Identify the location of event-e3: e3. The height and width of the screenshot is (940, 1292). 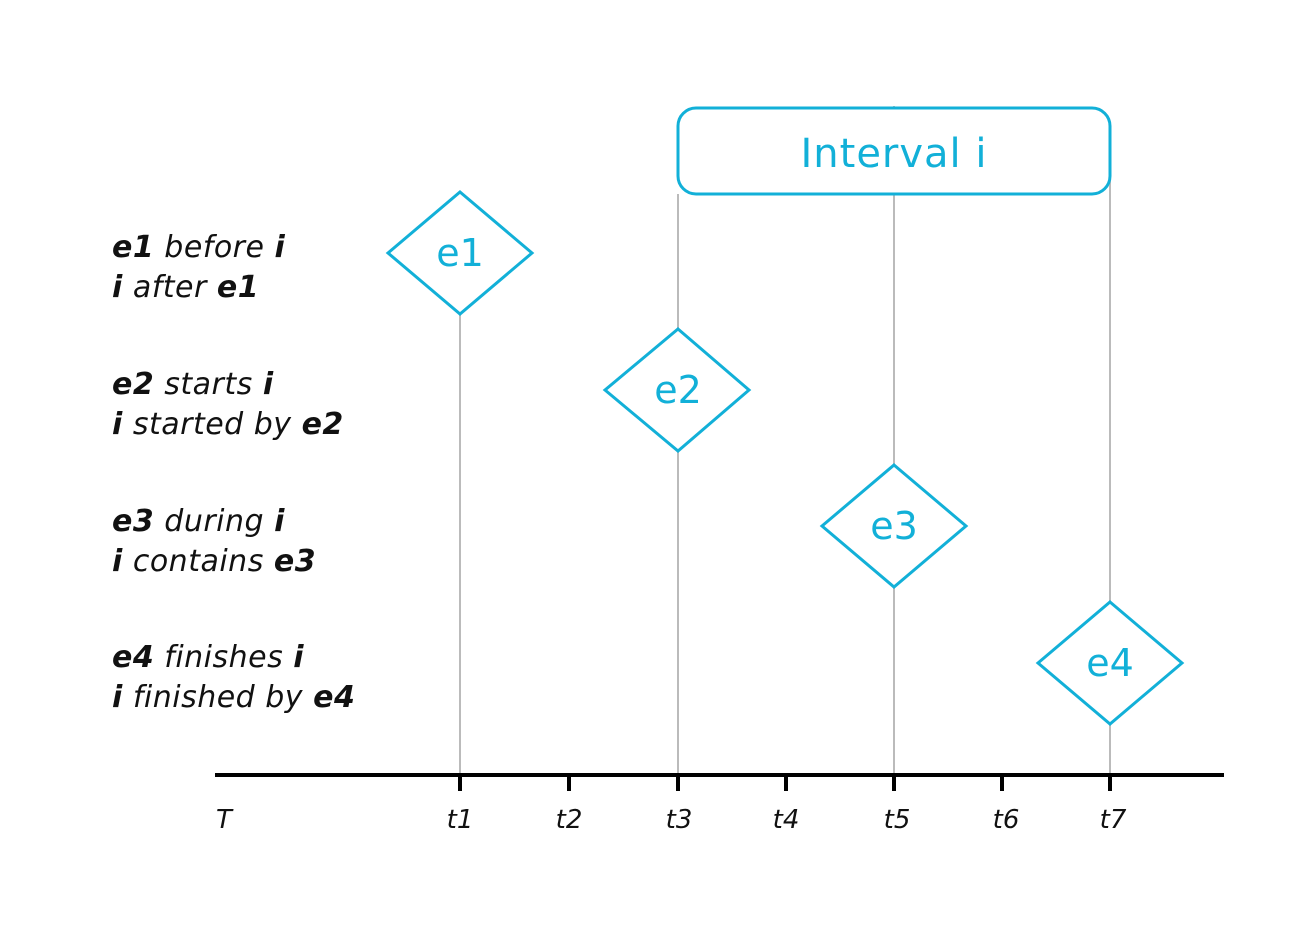
(894, 526).